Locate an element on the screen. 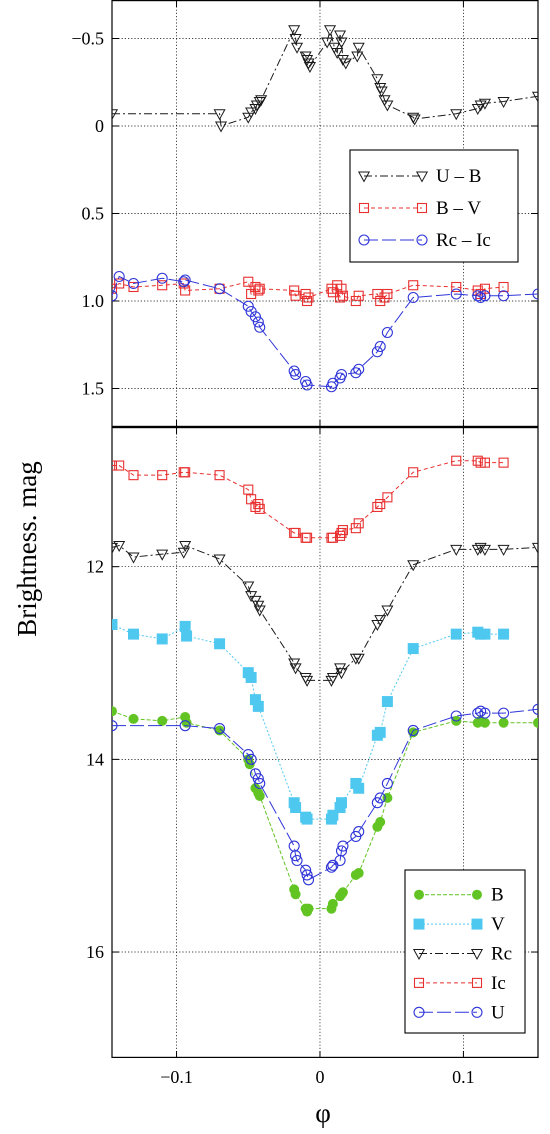 The image size is (550, 1134). legend-item-rc: Rc is located at coordinates (462, 954).